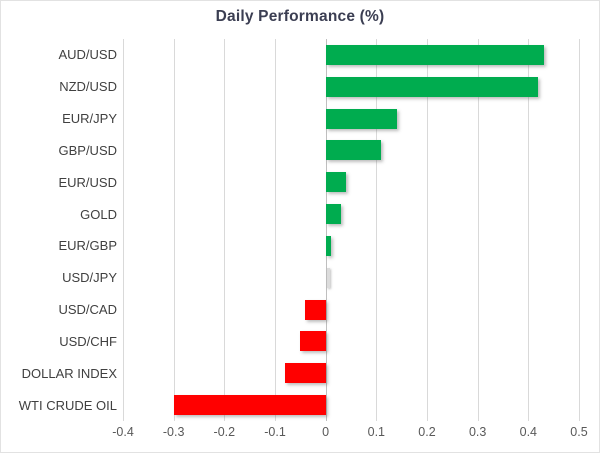  I want to click on bar-gbp-usd, so click(353, 150).